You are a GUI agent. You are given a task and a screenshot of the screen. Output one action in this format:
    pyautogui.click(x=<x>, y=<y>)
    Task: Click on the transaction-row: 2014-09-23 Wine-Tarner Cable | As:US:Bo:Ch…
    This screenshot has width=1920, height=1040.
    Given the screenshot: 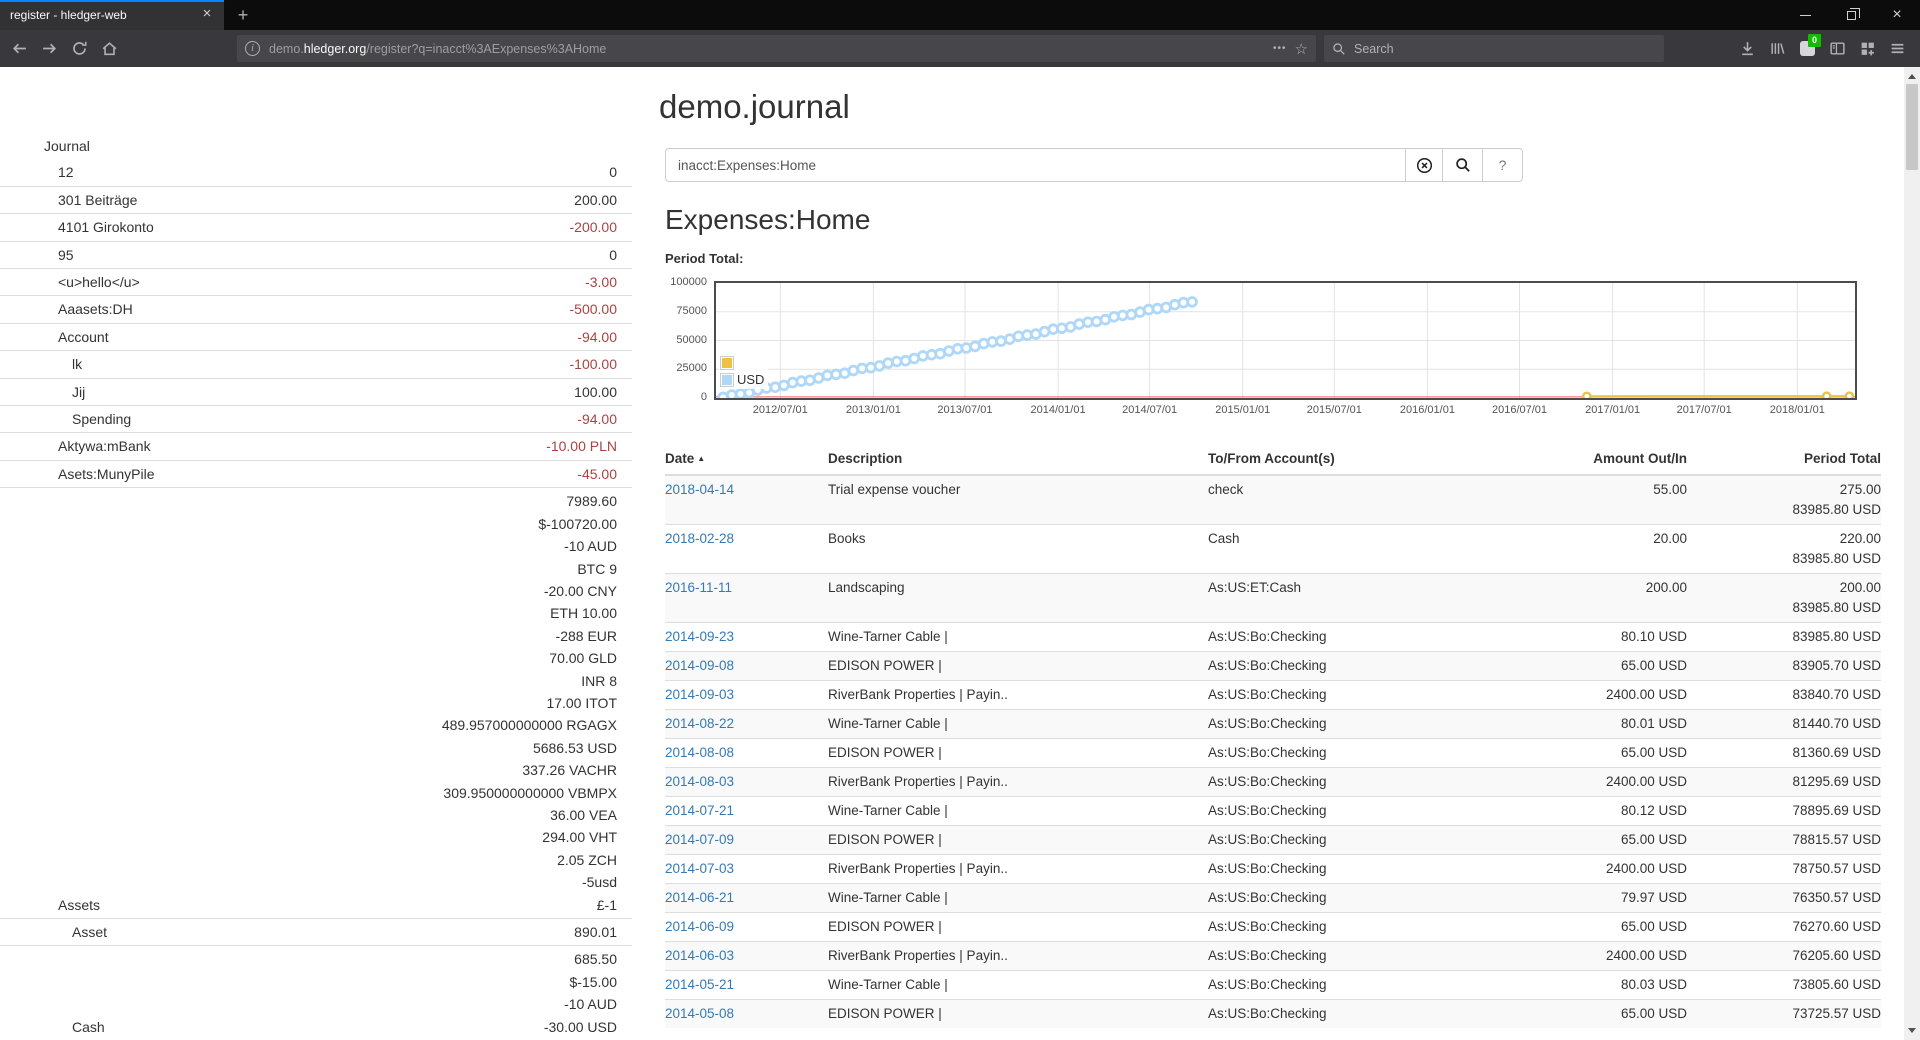 What is the action you would take?
    pyautogui.click(x=1273, y=637)
    